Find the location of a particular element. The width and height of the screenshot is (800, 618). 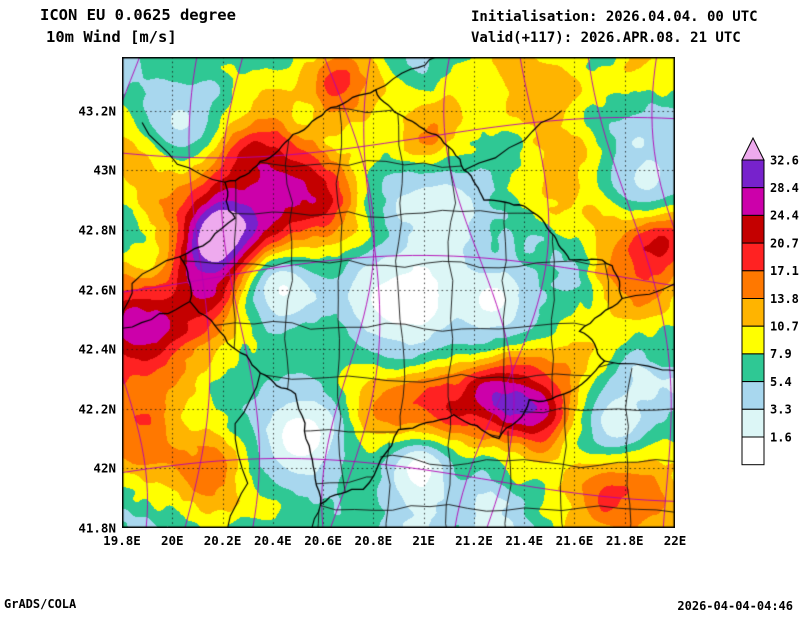

x-tick-label: 21E is located at coordinates (423, 540).